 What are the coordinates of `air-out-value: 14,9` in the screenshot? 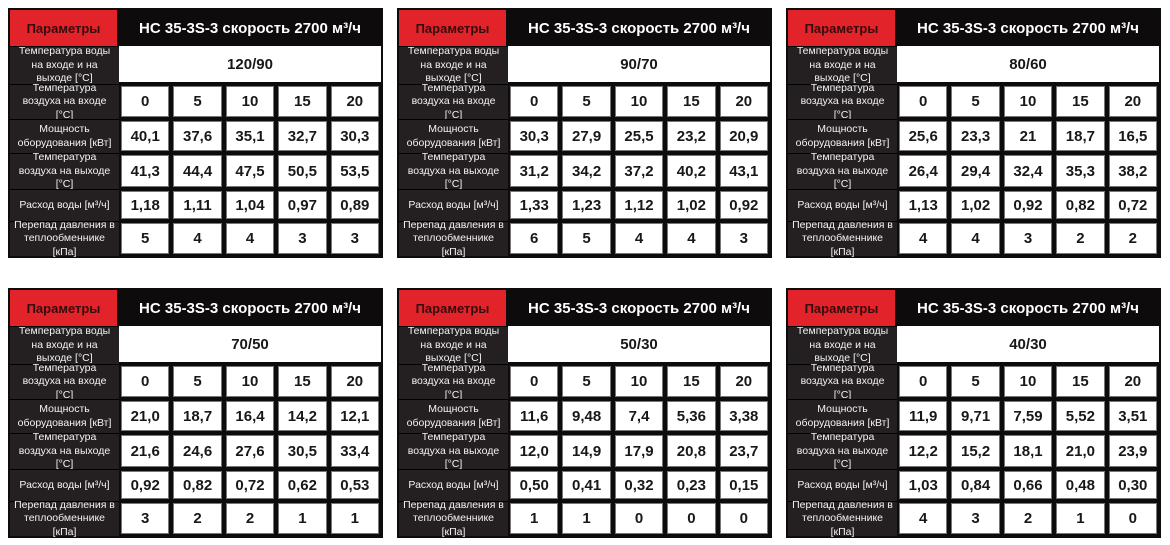 It's located at (586, 451).